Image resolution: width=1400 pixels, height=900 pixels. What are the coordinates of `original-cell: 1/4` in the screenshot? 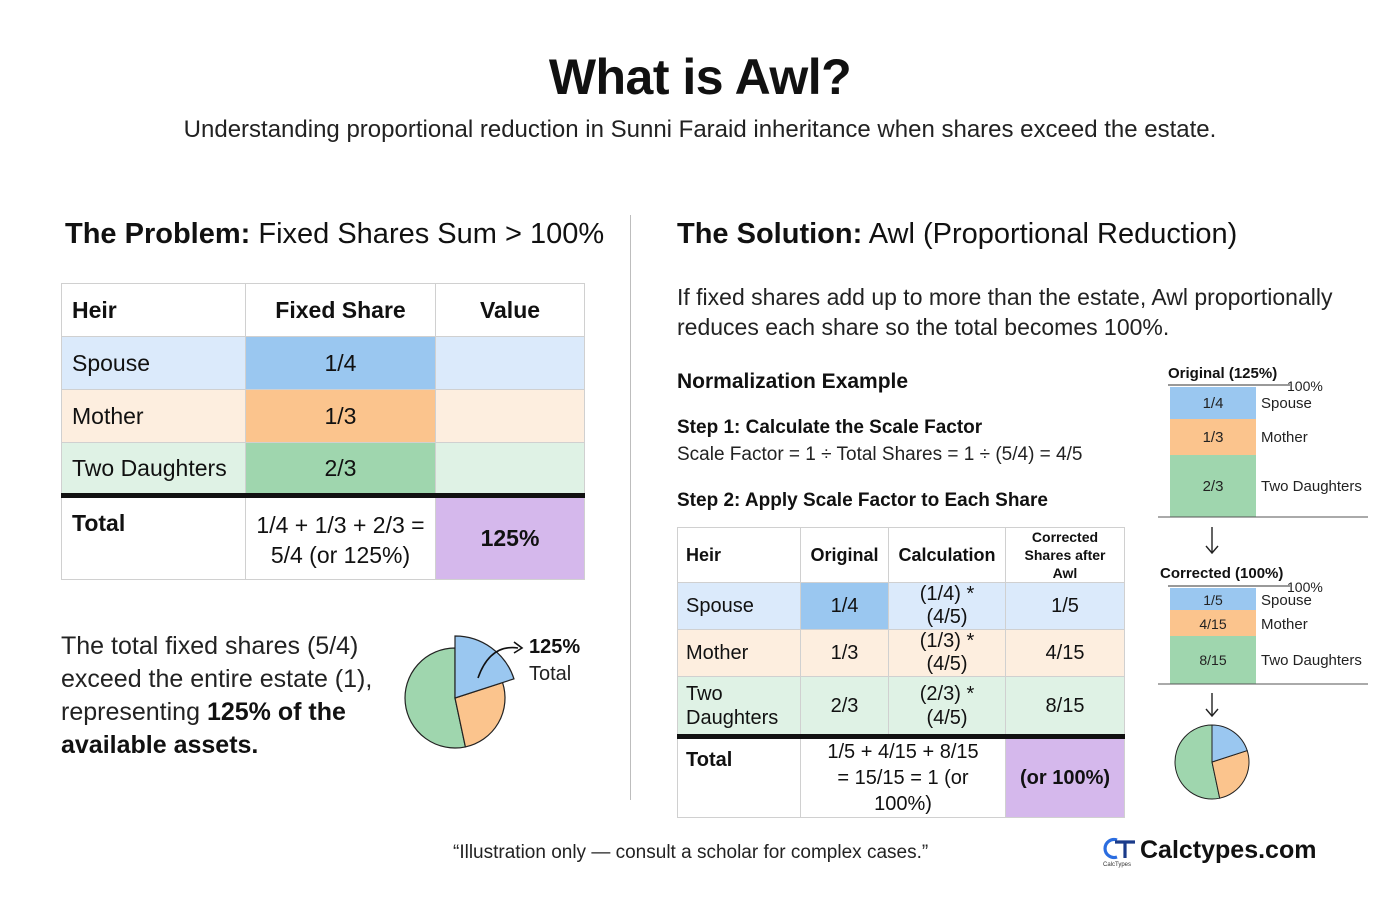 It's located at (844, 606).